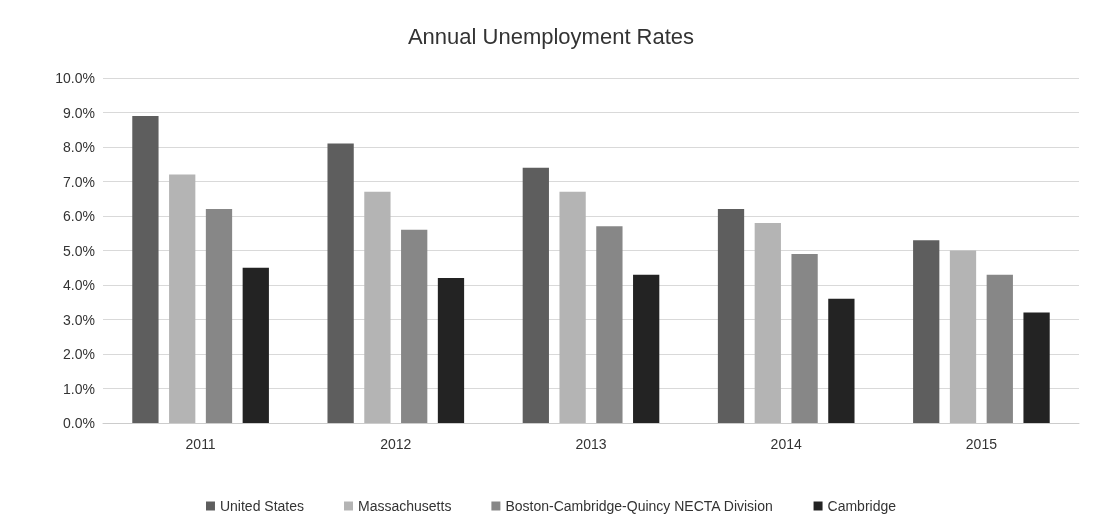 The image size is (1102, 531). What do you see at coordinates (79, 388) in the screenshot?
I see `y-tick-label: 1.0%` at bounding box center [79, 388].